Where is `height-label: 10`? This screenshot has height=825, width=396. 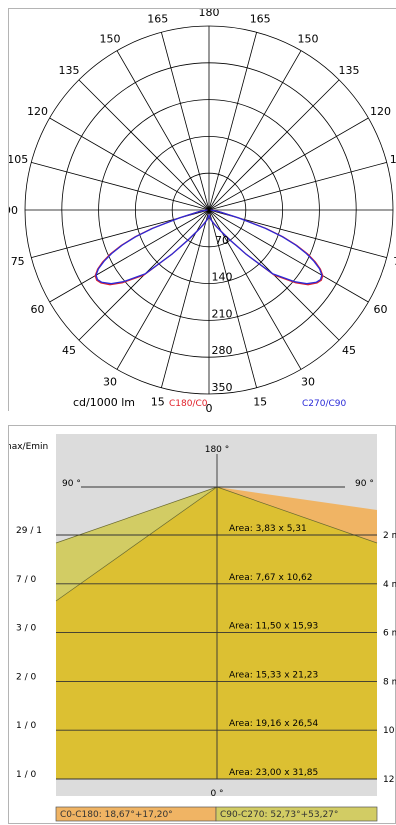
height-label: 10 is located at coordinates (389, 731).